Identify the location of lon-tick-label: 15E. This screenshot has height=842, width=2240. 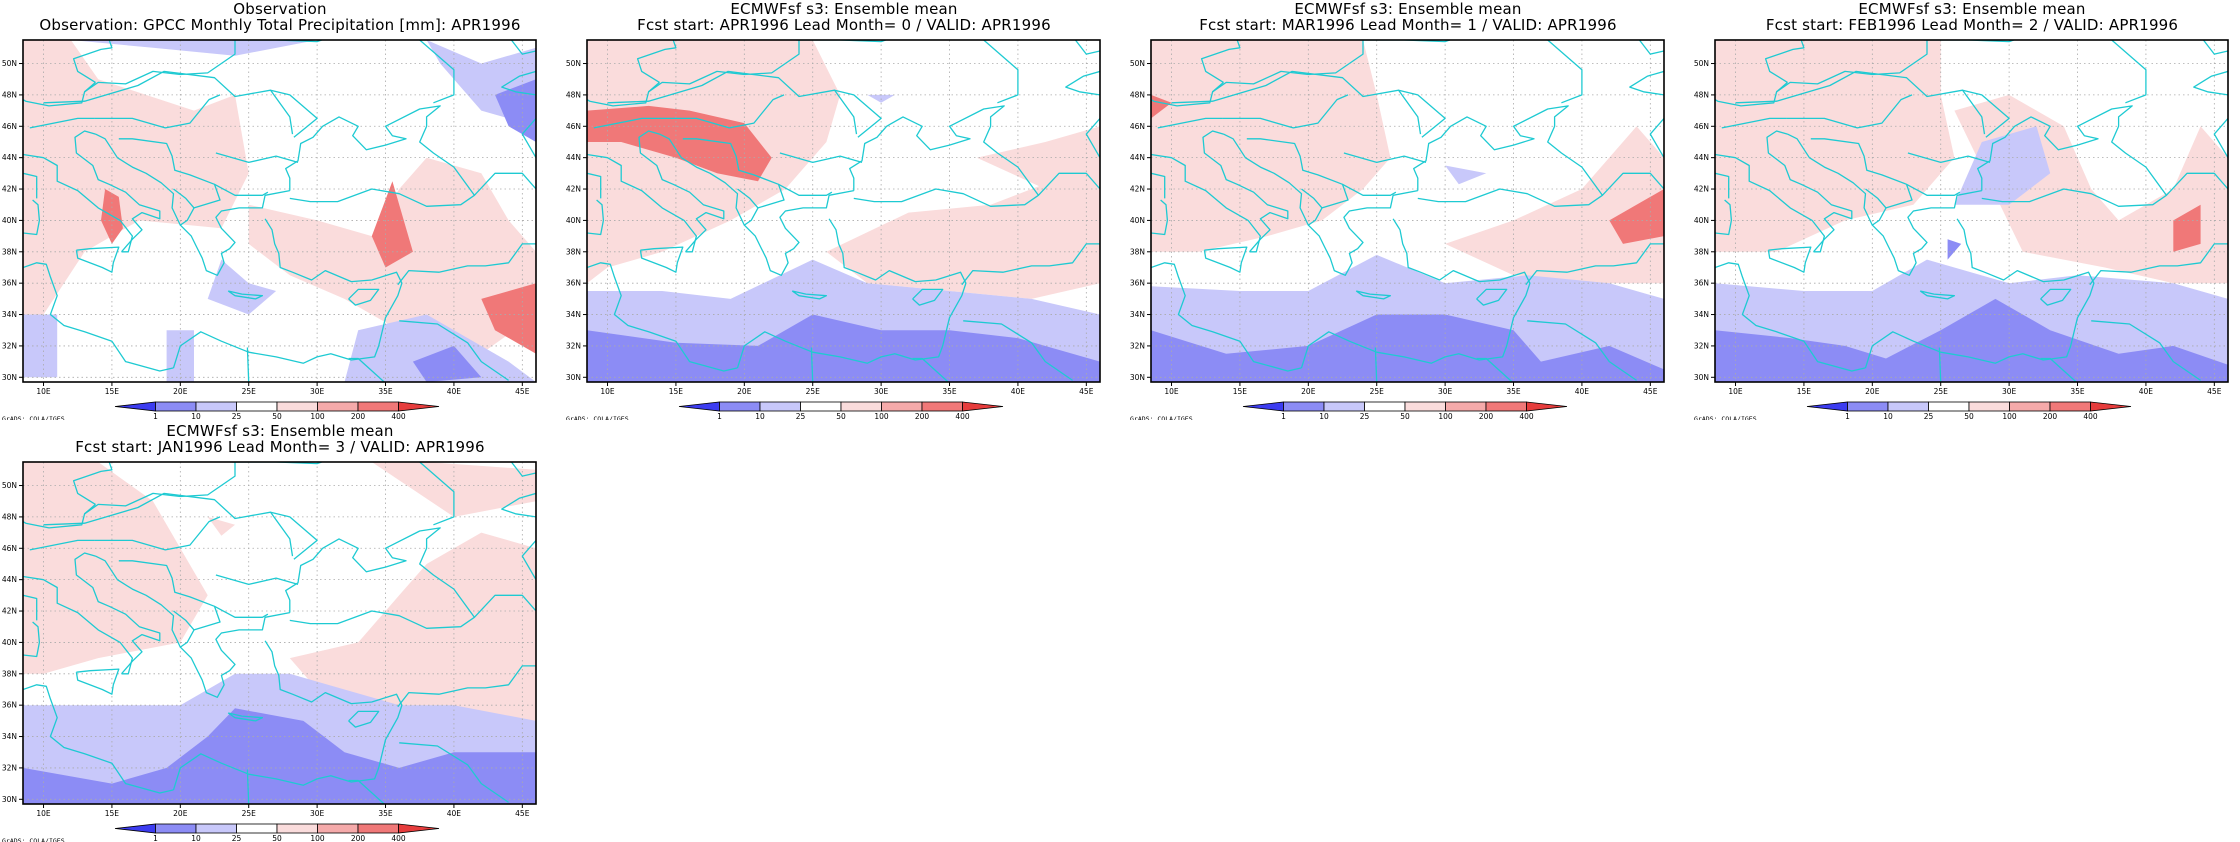
(1804, 391).